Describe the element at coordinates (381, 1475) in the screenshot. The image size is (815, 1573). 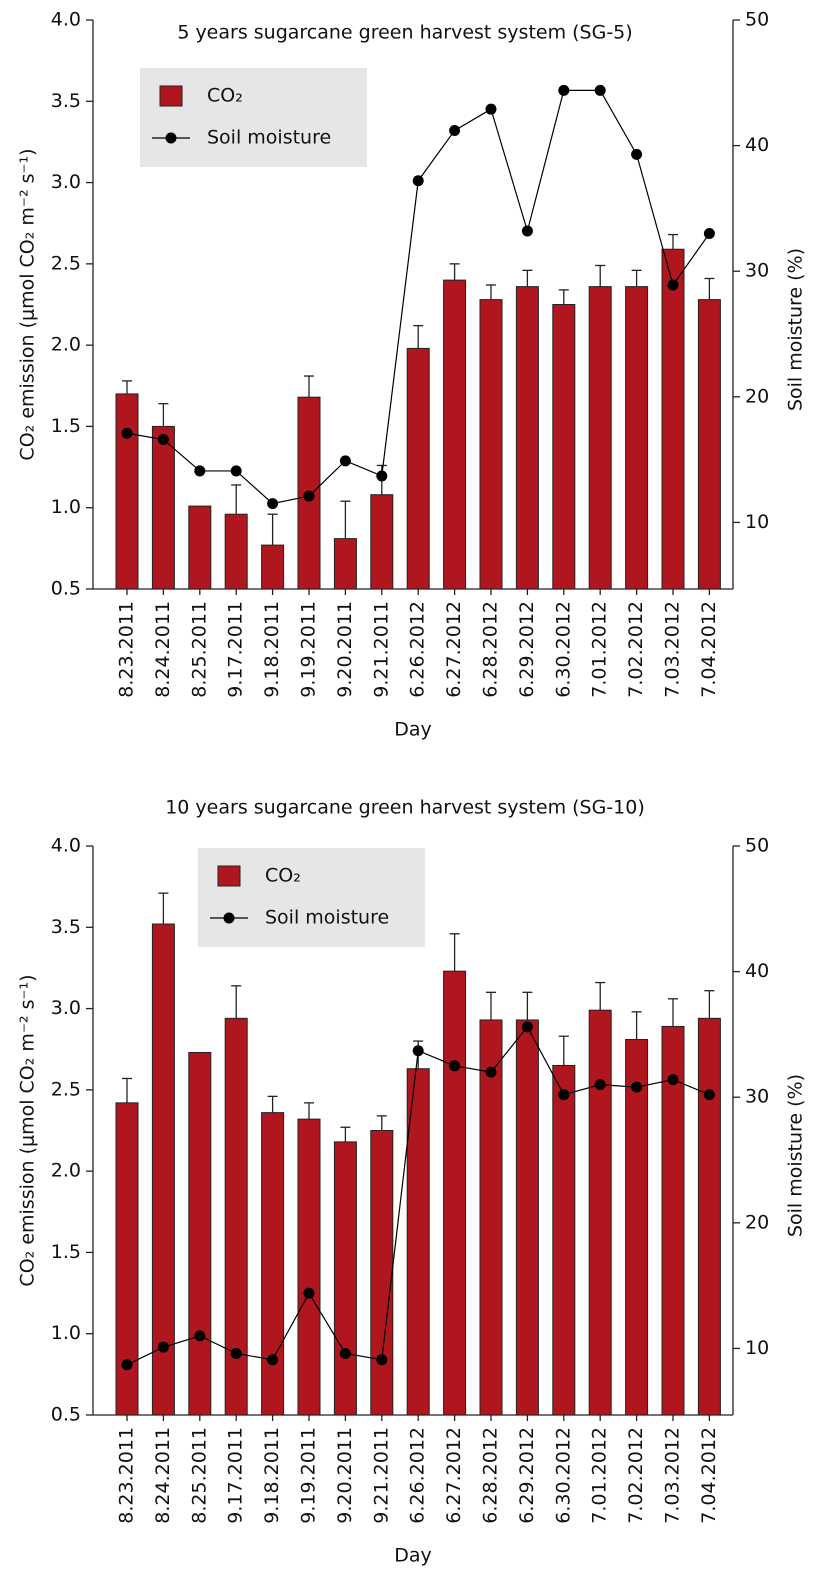
I see `x-tick-label: 9.21.2011` at that location.